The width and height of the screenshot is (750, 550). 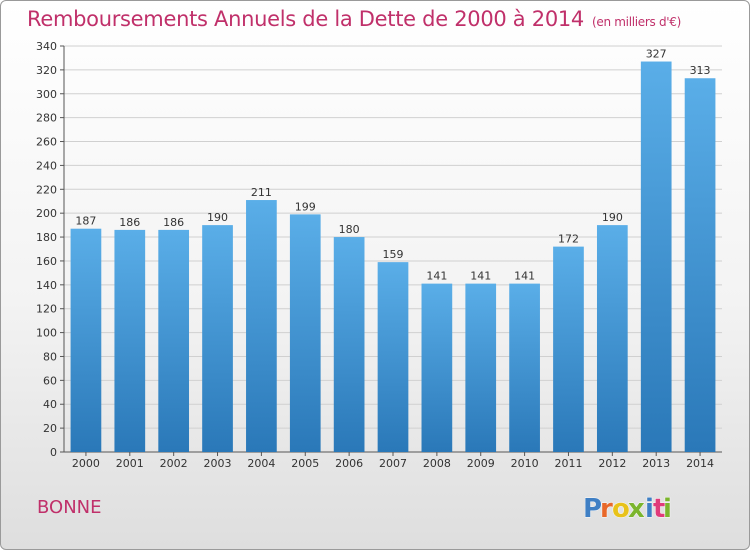 I want to click on data-label-2011: 172, so click(x=568, y=239).